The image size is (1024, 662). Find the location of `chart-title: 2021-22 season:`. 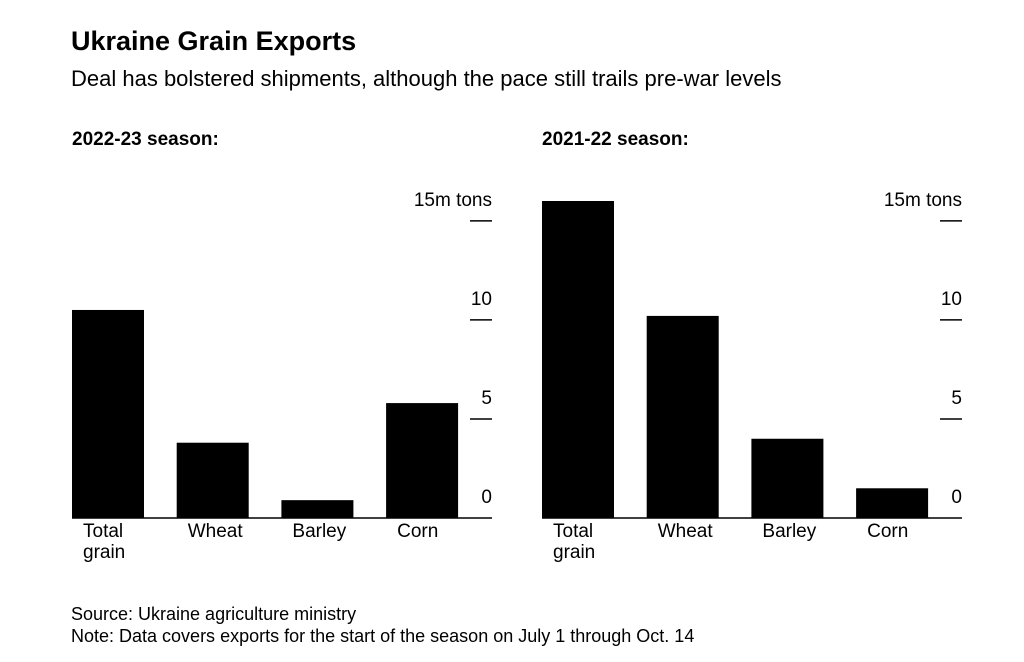

chart-title: 2021-22 season: is located at coordinates (615, 139).